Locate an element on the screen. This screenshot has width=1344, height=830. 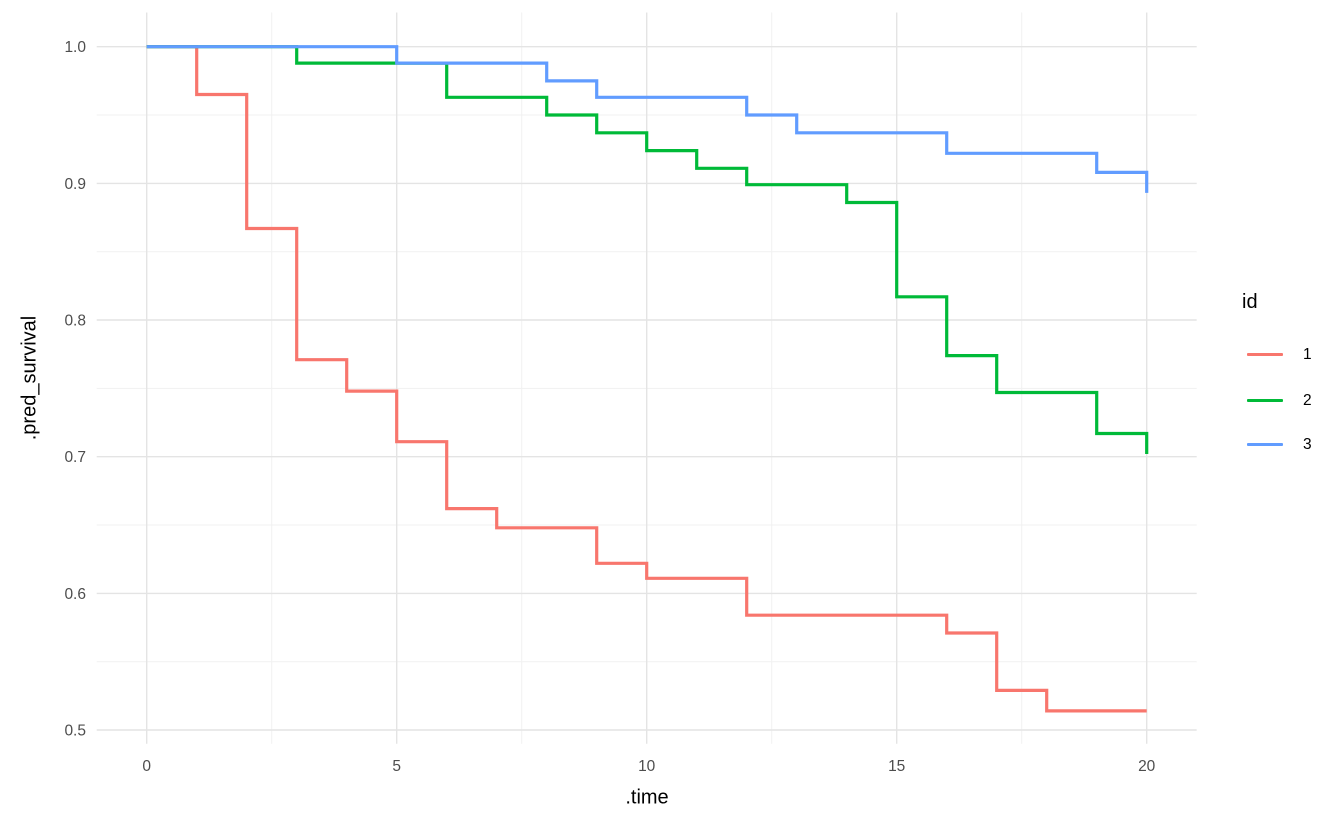
legend-item-2: 2 is located at coordinates (1279, 400).